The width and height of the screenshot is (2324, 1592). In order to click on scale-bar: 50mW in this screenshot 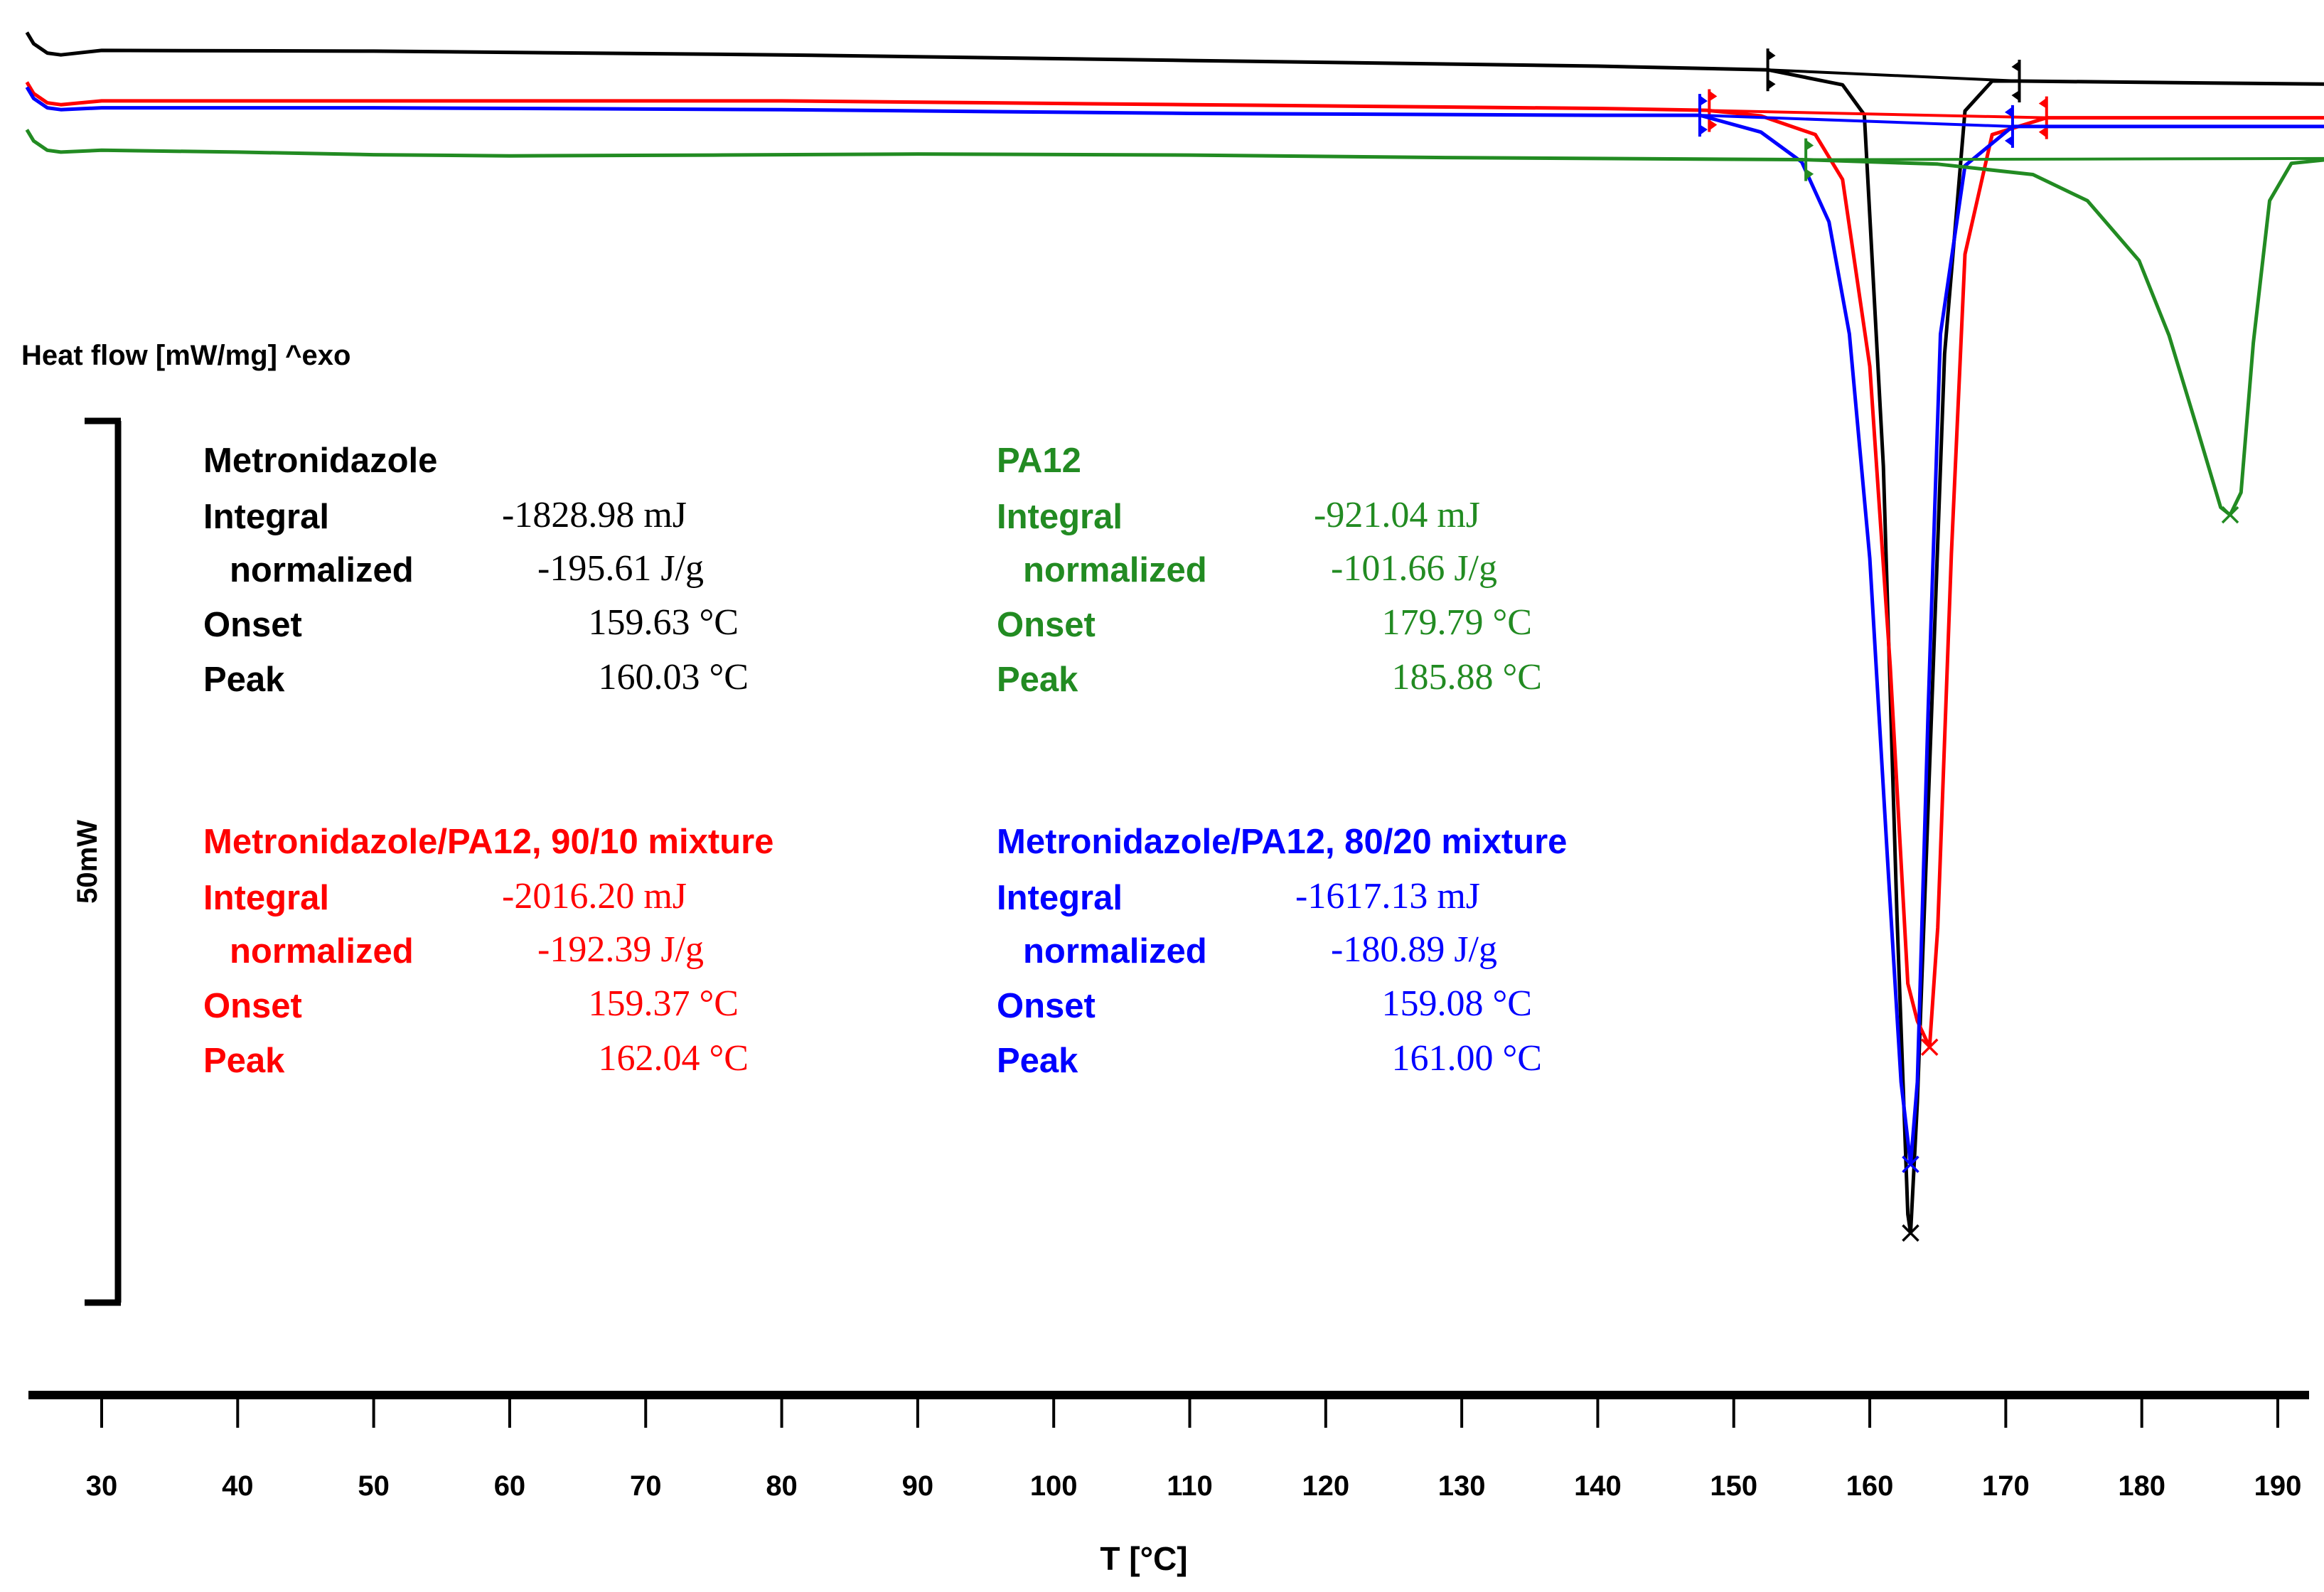, I will do `click(97, 862)`.